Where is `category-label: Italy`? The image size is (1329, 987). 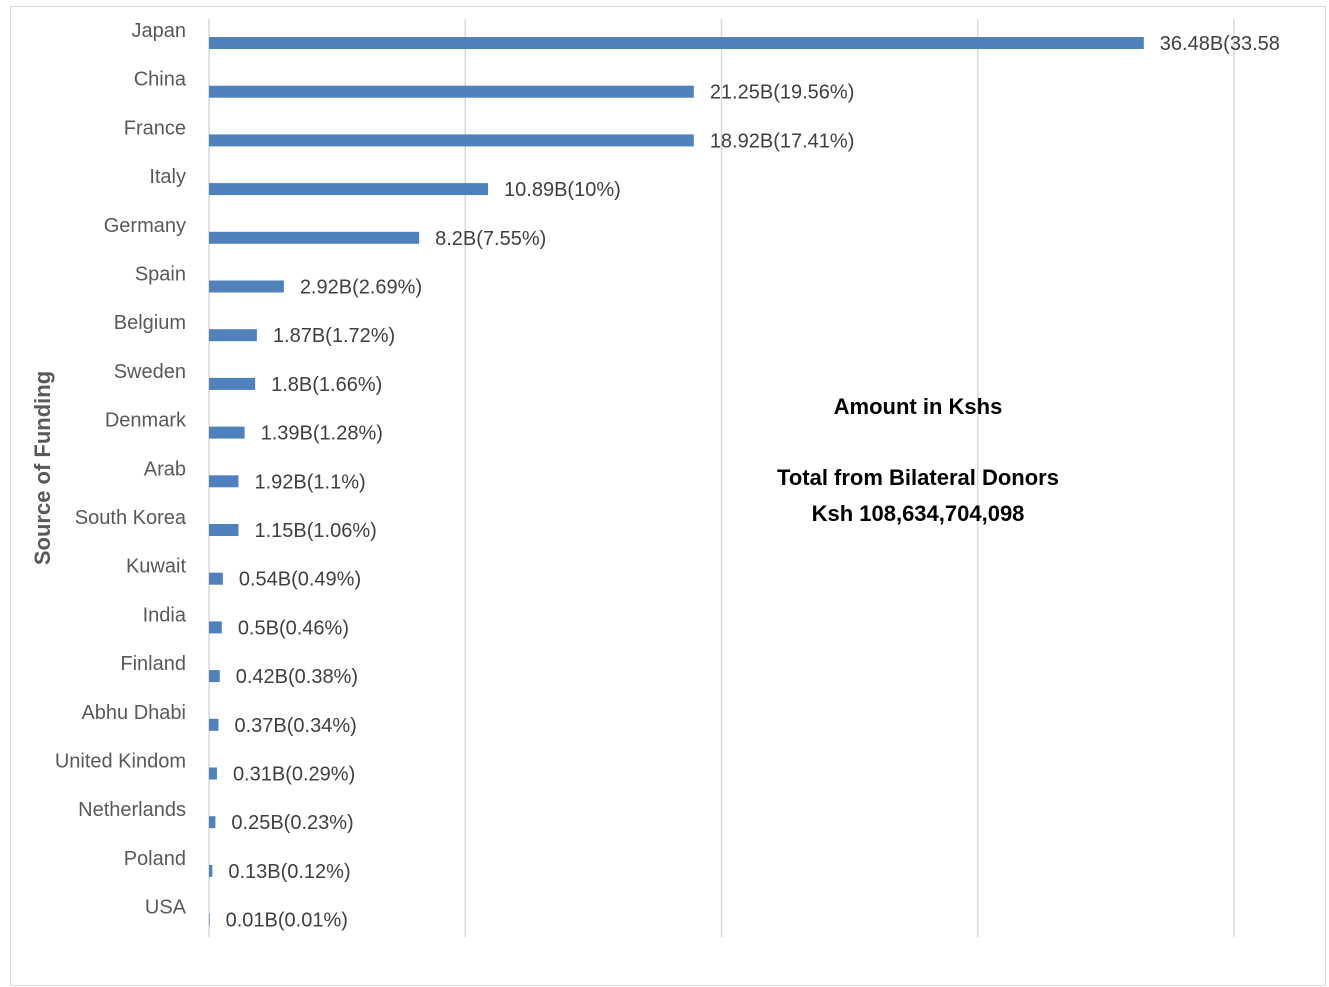
category-label: Italy is located at coordinates (167, 177).